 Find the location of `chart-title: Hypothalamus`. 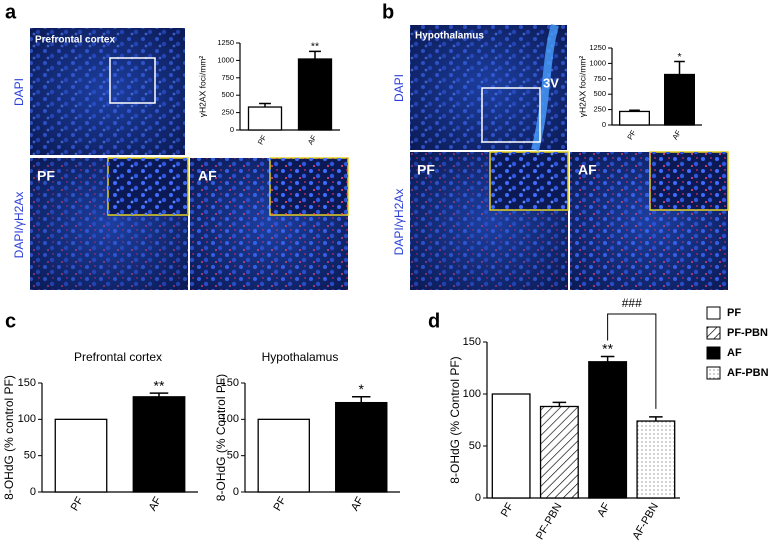

chart-title: Hypothalamus is located at coordinates (300, 357).